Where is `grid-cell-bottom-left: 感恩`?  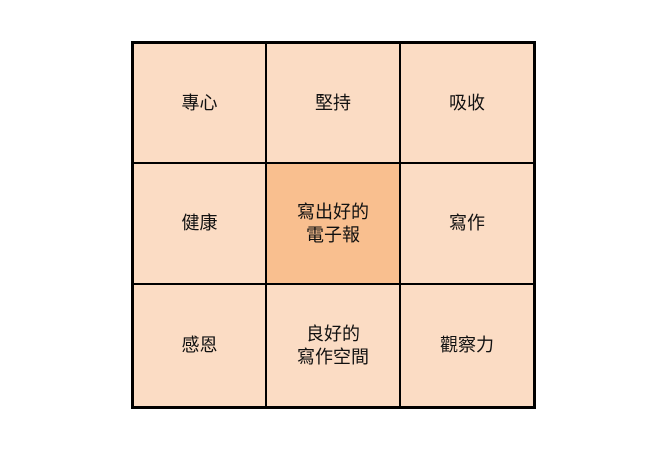
grid-cell-bottom-left: 感恩 is located at coordinates (200, 345).